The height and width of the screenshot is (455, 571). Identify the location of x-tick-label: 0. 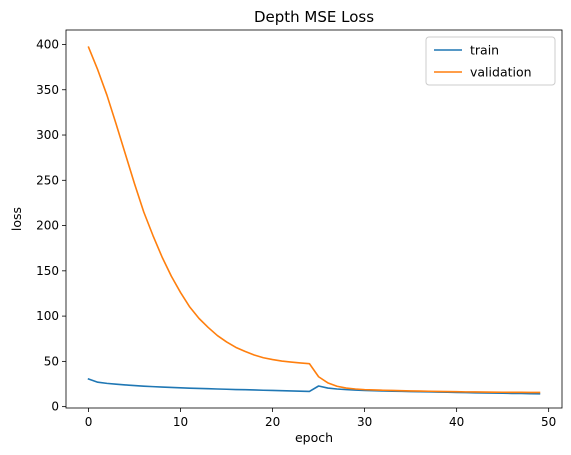
(89, 422).